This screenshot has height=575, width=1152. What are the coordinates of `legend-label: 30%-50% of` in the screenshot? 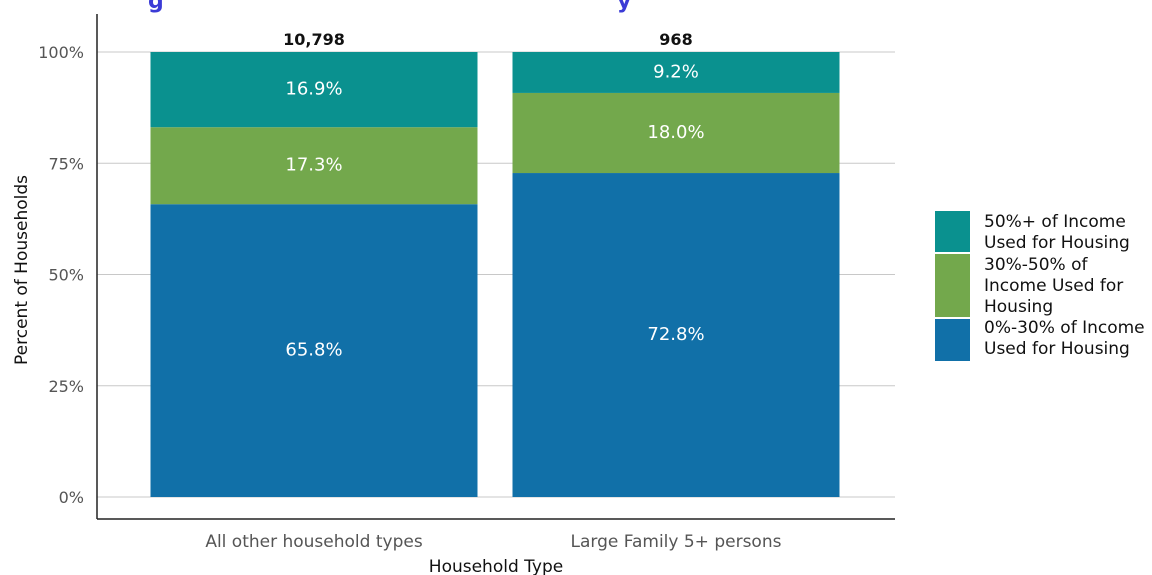 It's located at (1036, 265).